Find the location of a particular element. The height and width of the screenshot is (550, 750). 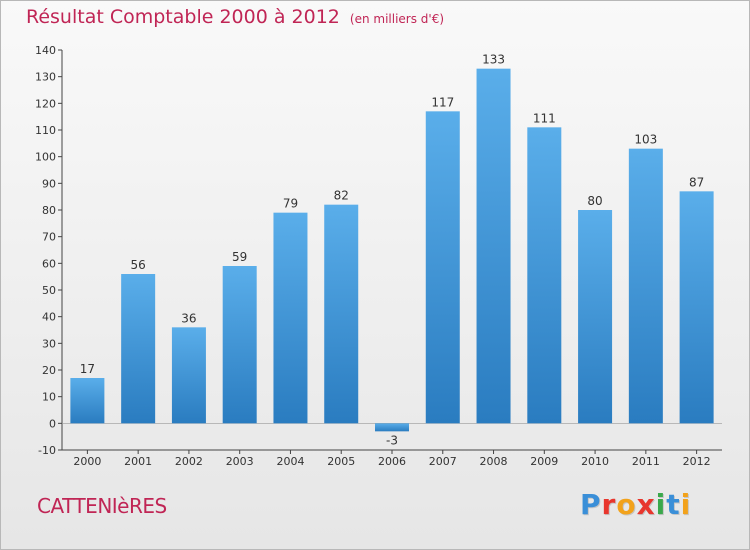

y-tick-label: 0 is located at coordinates (52, 423).